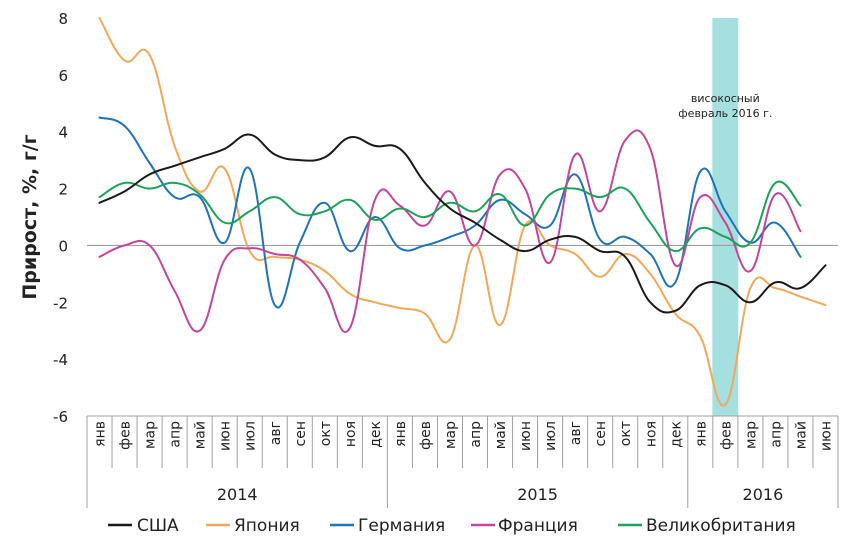  I want to click on leap-february-highlight, so click(725, 217).